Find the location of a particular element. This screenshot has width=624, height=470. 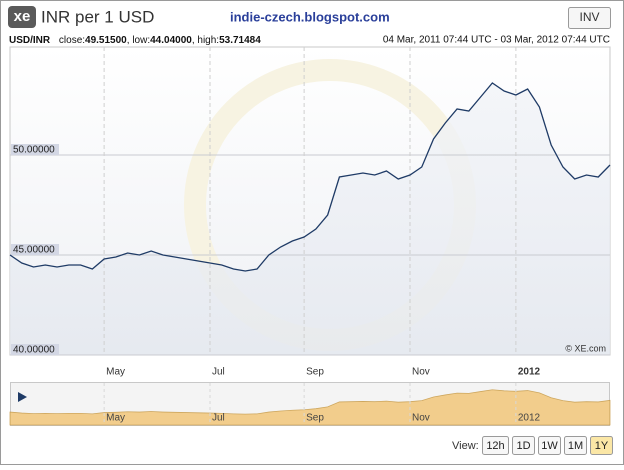

nav-area is located at coordinates (310, 407).